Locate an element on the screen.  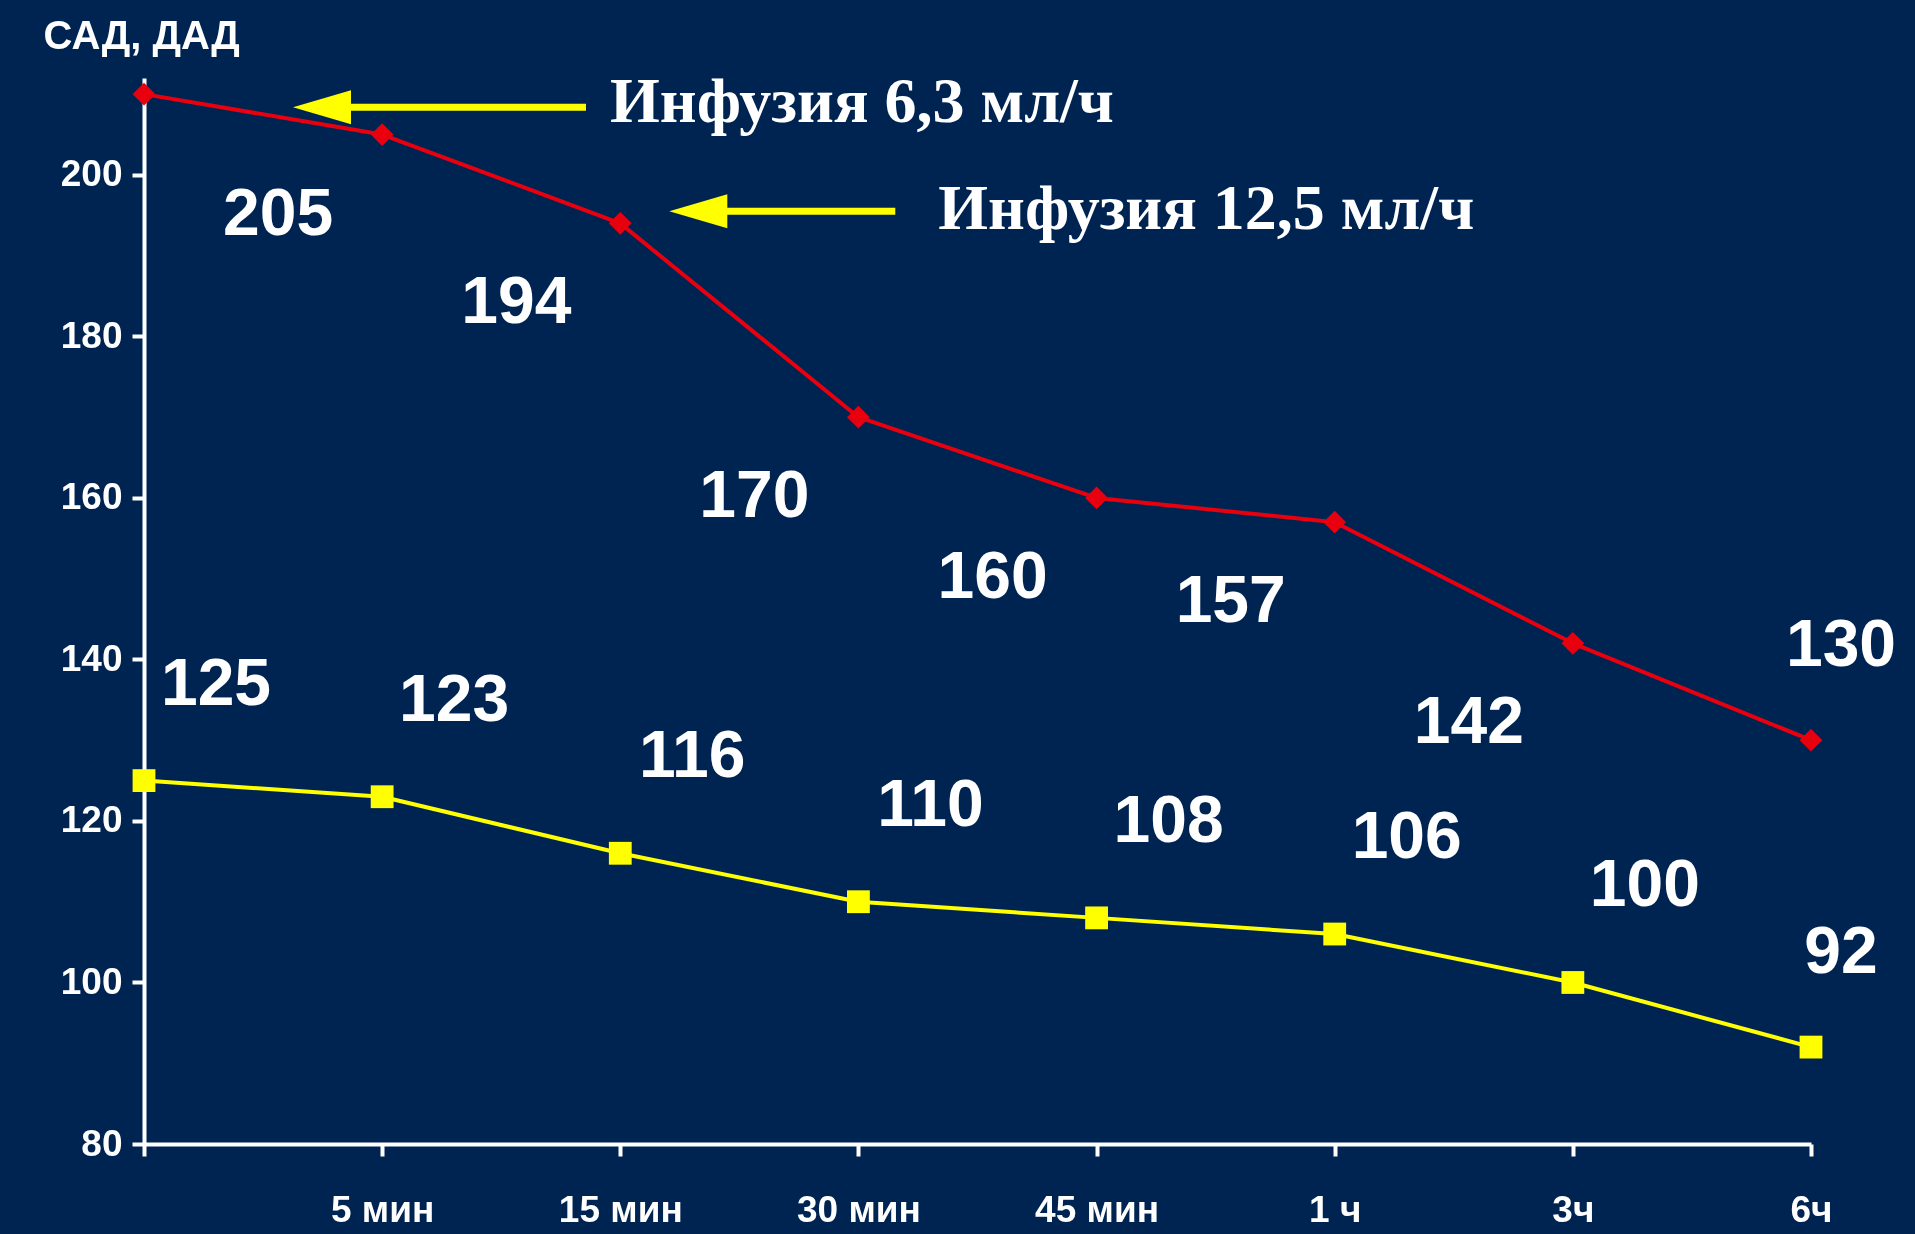
data-label: 160 is located at coordinates (992, 574).